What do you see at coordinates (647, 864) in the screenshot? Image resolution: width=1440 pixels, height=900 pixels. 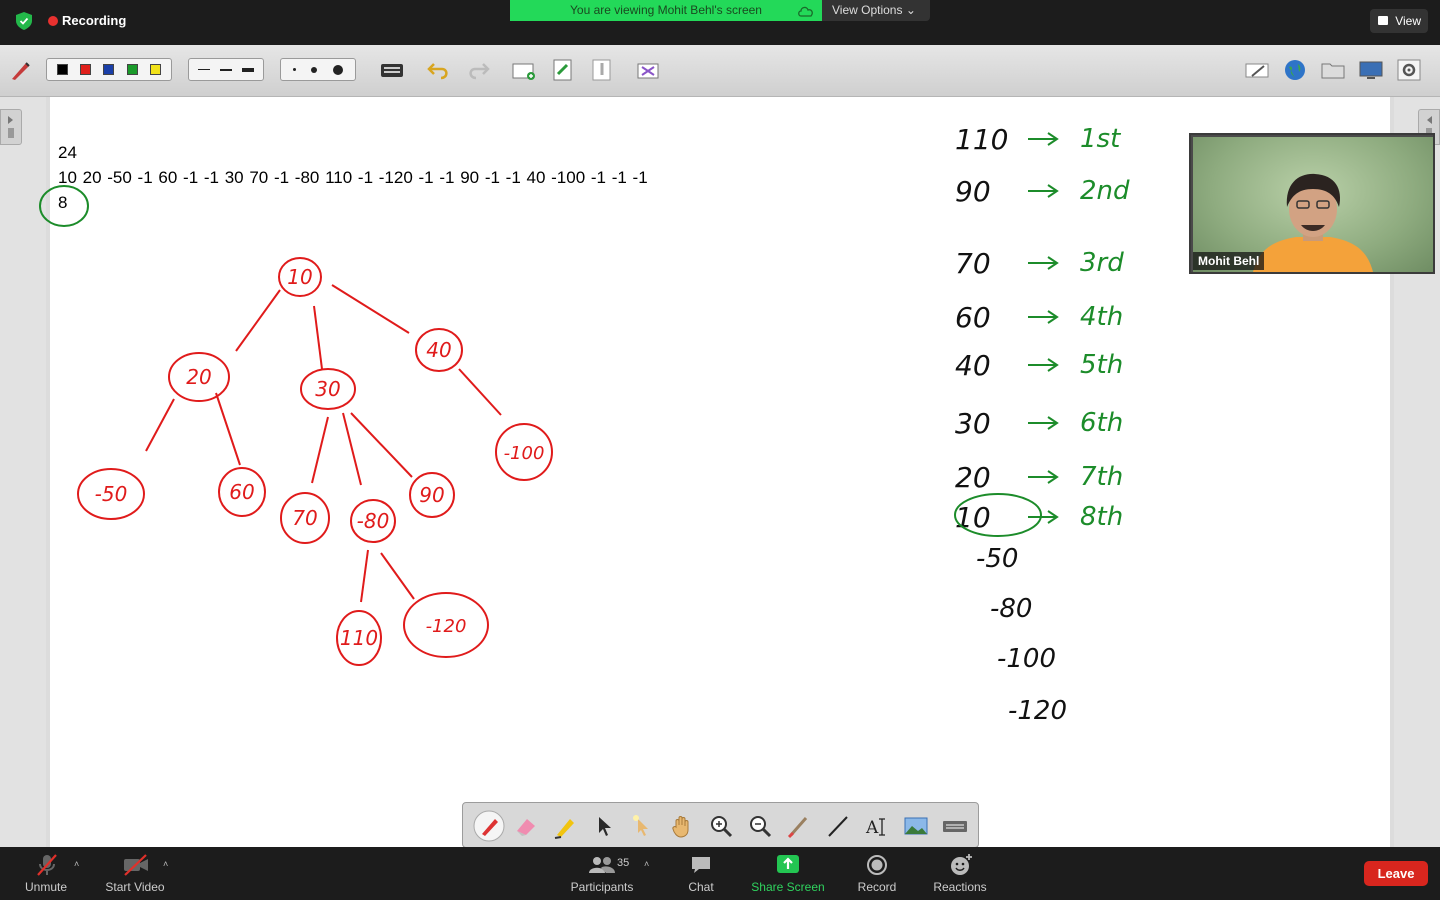 I see `participants-options-caret-icon: ˄` at bounding box center [647, 864].